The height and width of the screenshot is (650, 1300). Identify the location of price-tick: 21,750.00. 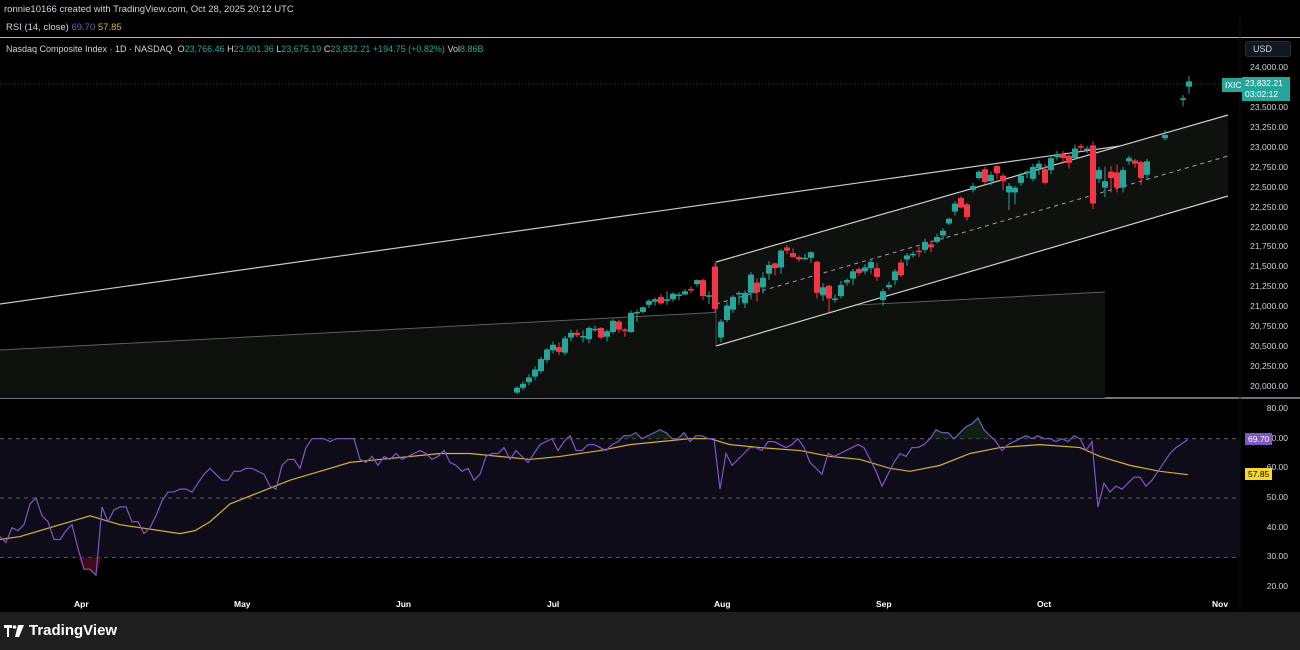
(1269, 246).